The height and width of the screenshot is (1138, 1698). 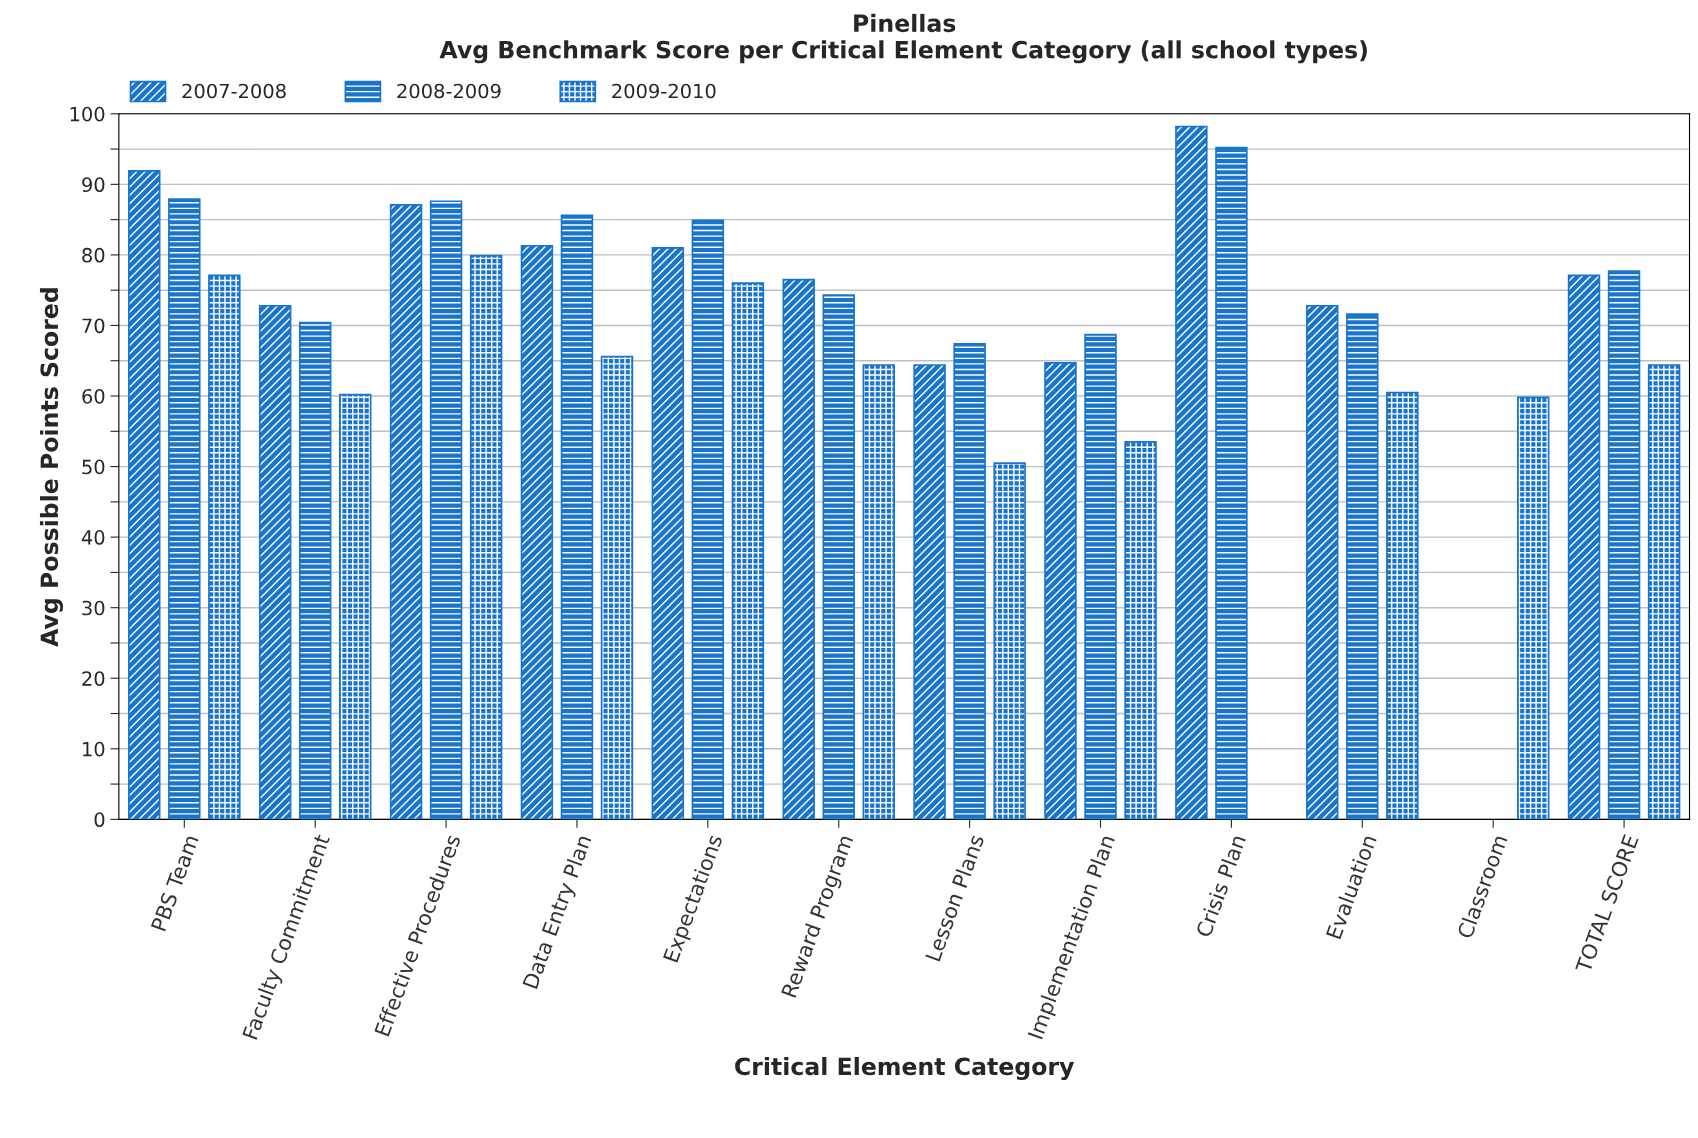 I want to click on x-tick-label: Data Entry Plan, so click(x=559, y=912).